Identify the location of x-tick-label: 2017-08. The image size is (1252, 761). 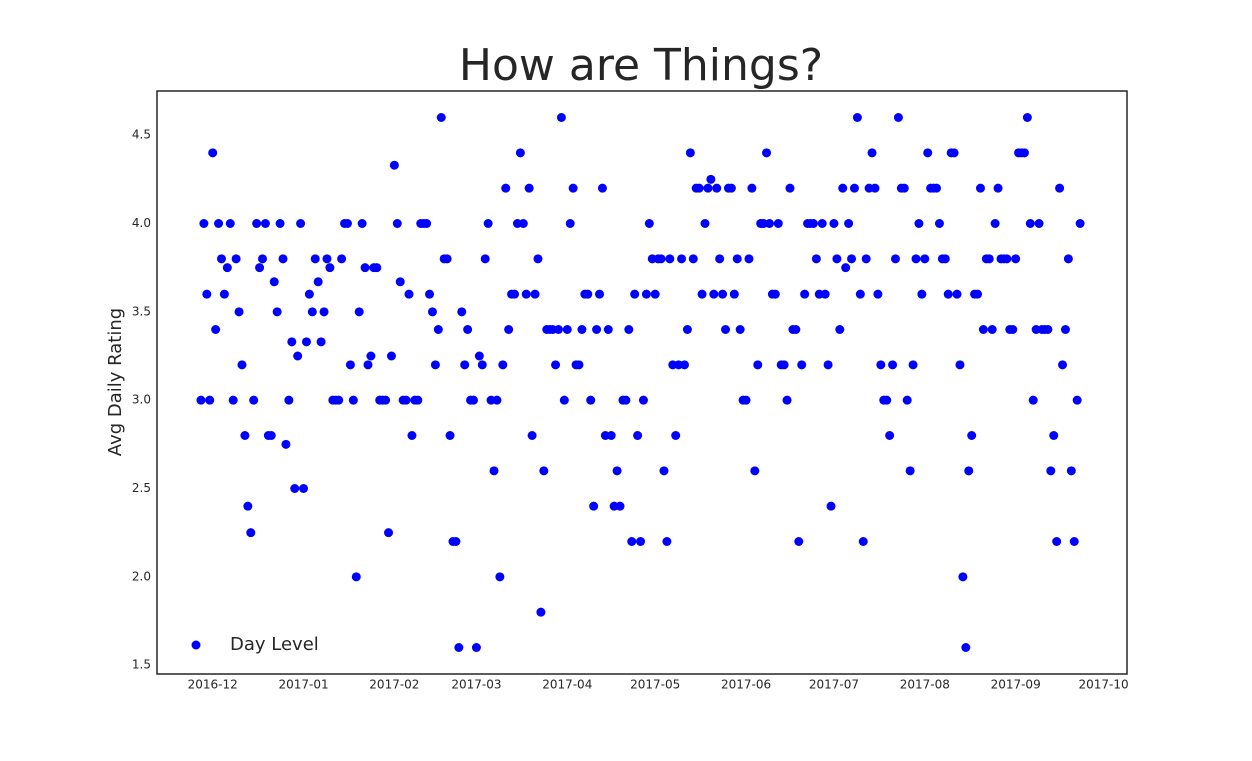
(925, 685).